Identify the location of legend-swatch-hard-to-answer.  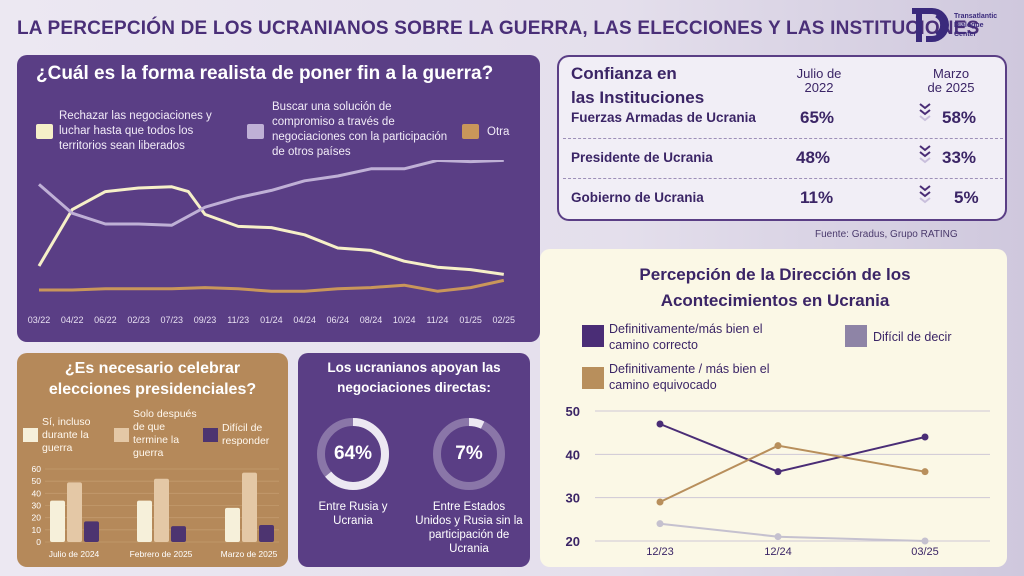
(210, 435).